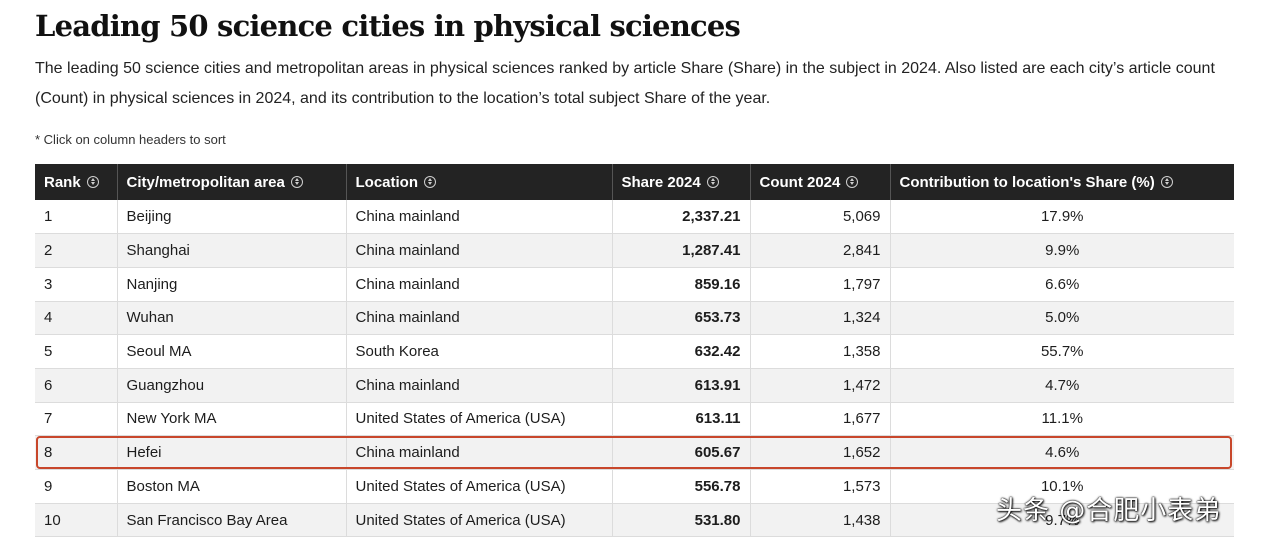  Describe the element at coordinates (681, 520) in the screenshot. I see `cell-share: 531.80` at that location.